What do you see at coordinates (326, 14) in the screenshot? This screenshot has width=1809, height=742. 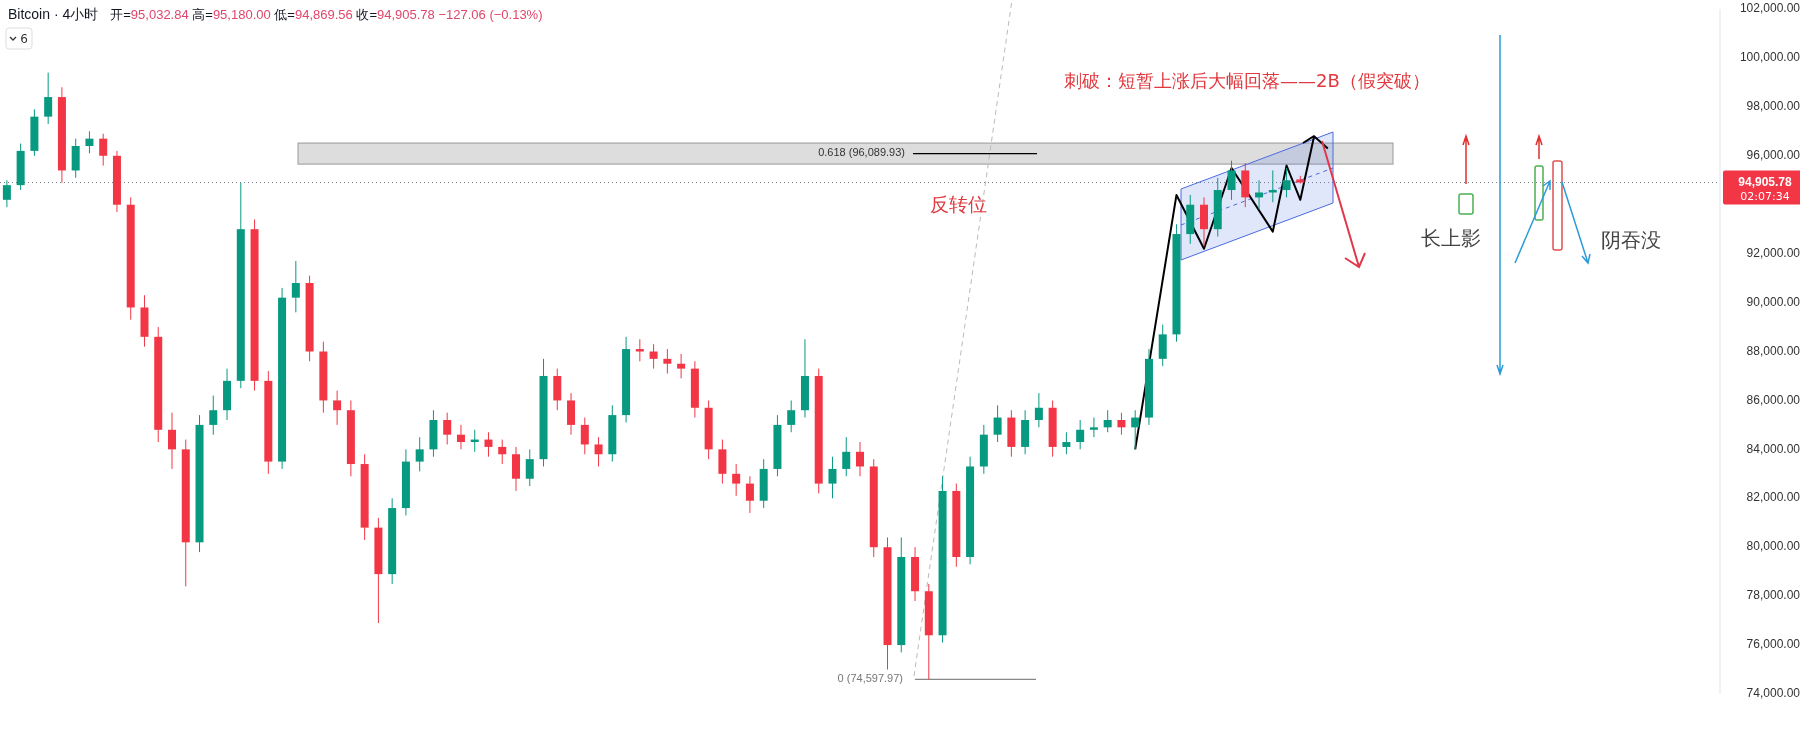 I see `chart-subtitle: 开=95,032.84 高=95,180.00 低=94,869.56 收=94,905.78 −127.06 (−0.13%)` at bounding box center [326, 14].